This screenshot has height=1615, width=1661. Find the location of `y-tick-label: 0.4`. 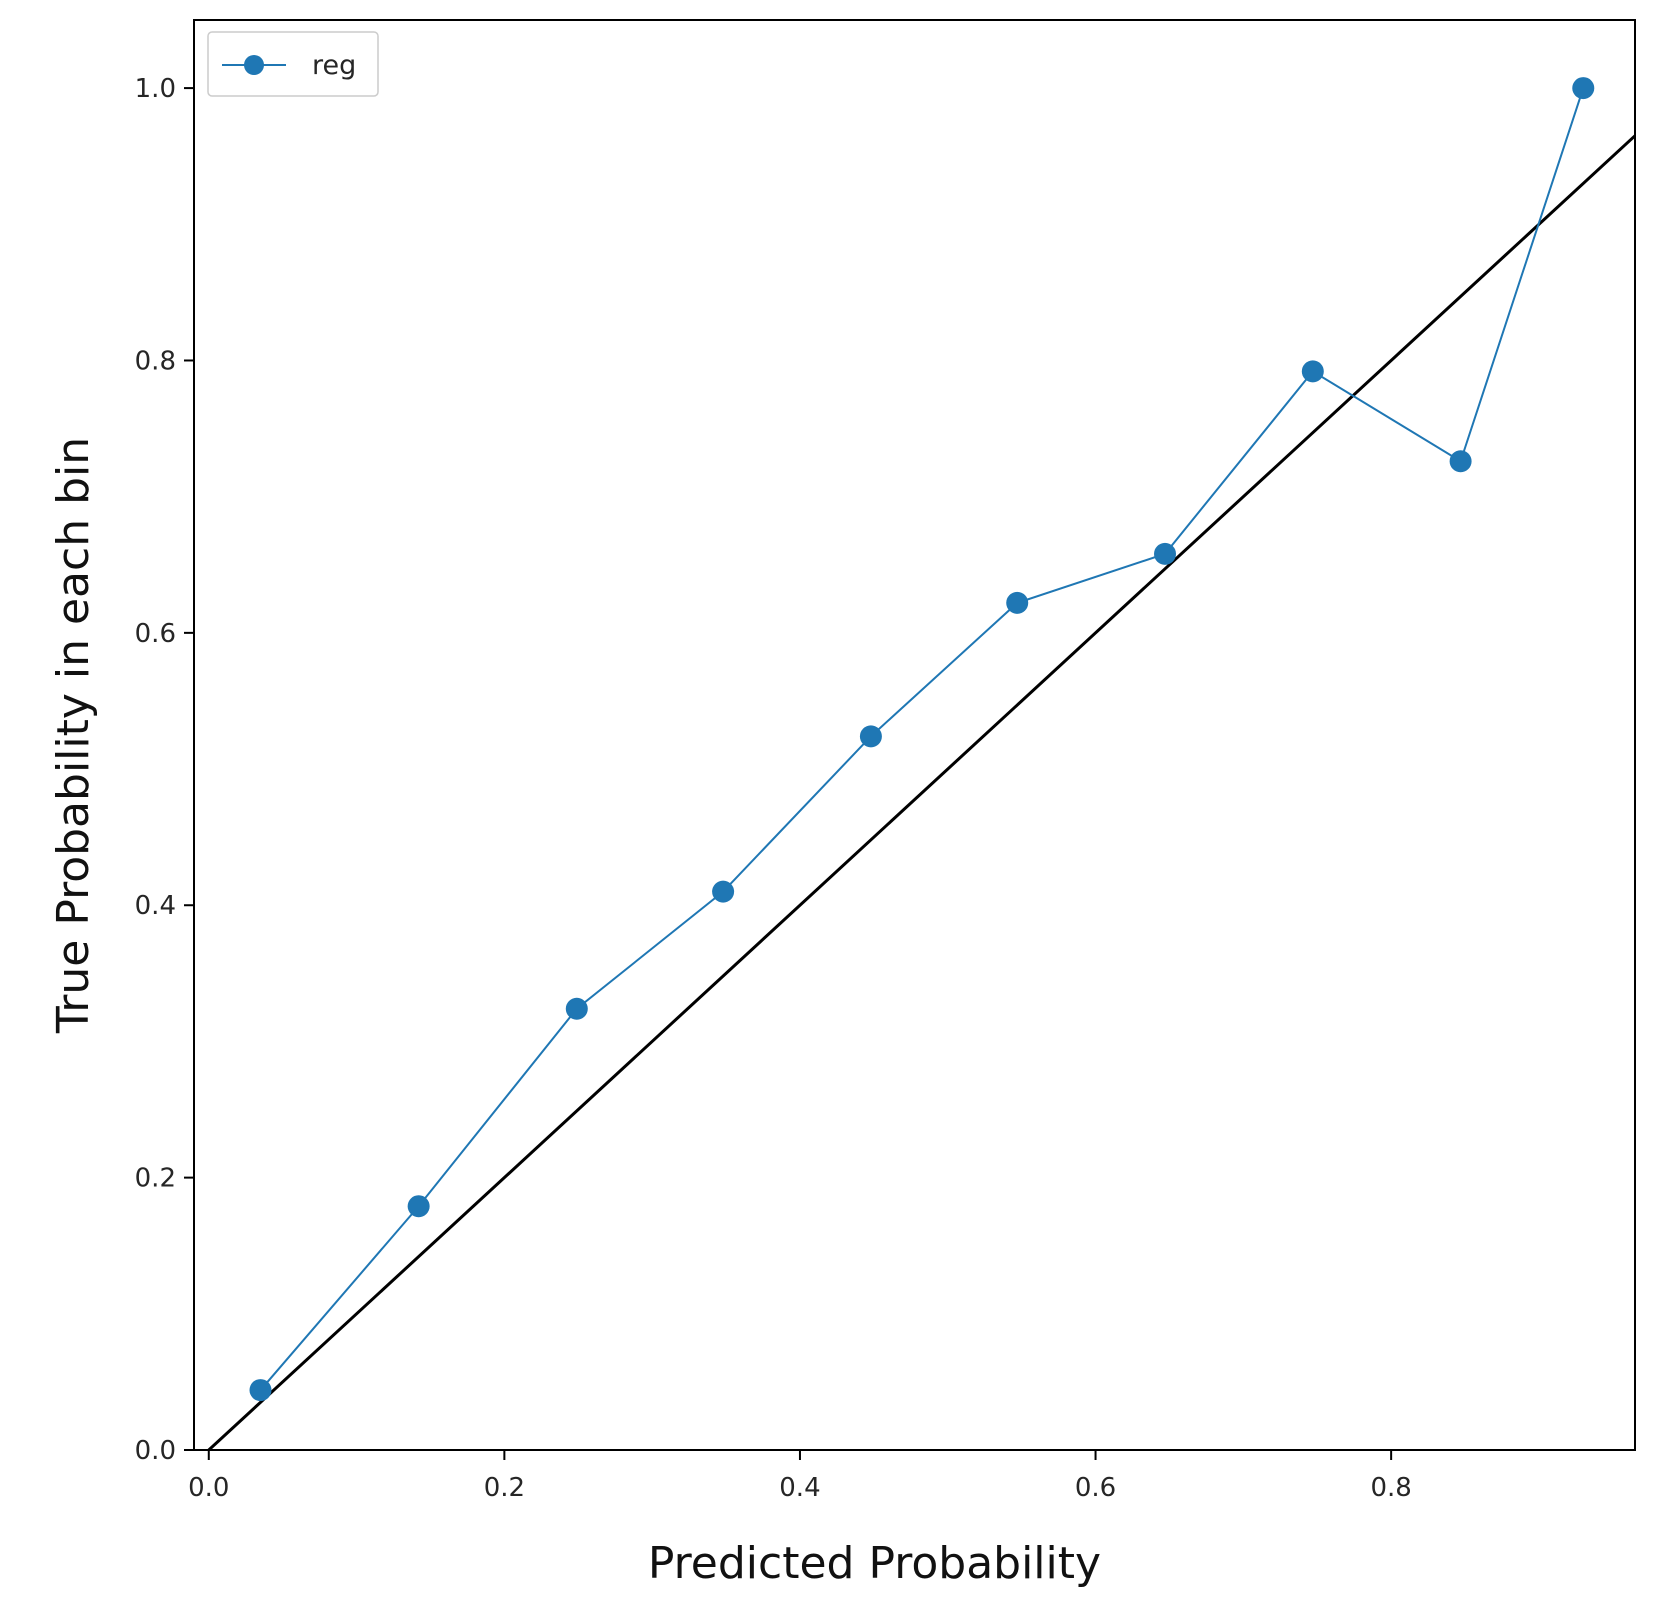

y-tick-label: 0.4 is located at coordinates (155, 906).